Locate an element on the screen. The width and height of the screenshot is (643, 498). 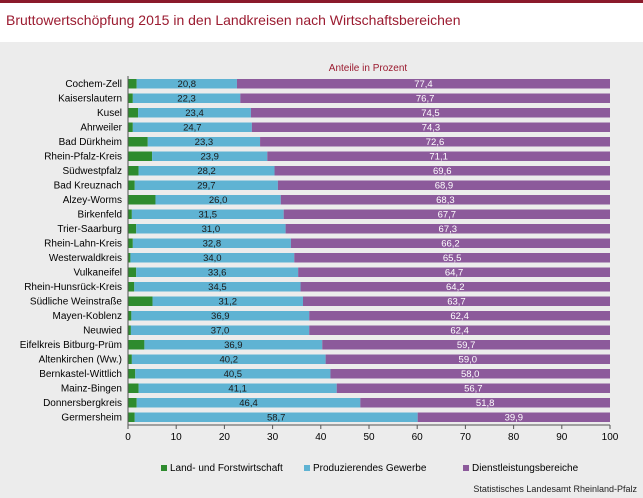
legend-label-land-forst: Land- und Forstwirtschaft is located at coordinates (226, 468).